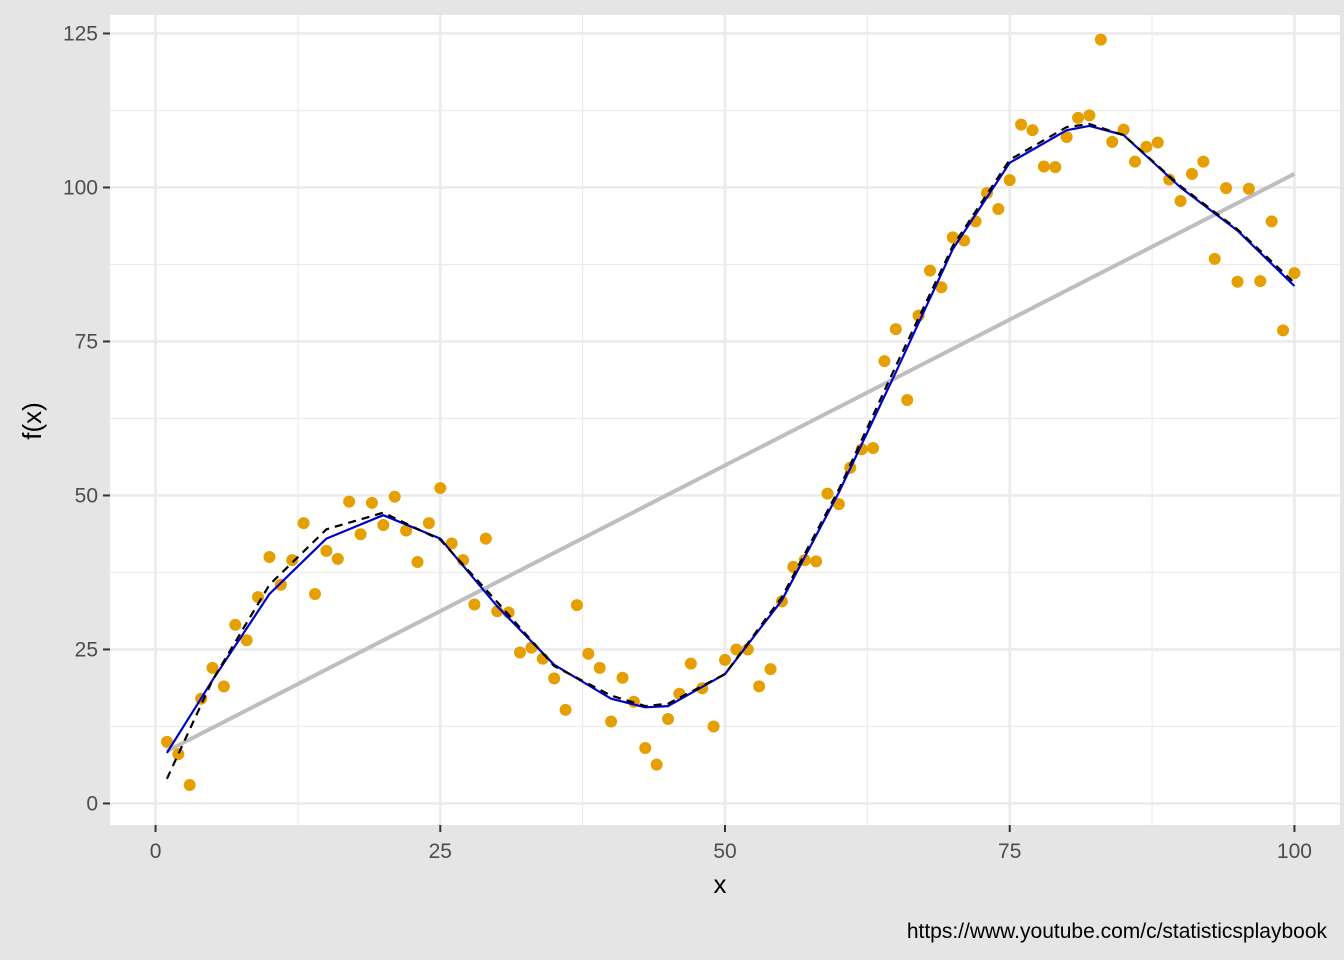  What do you see at coordinates (724, 851) in the screenshot?
I see `x-tick-label: 50` at bounding box center [724, 851].